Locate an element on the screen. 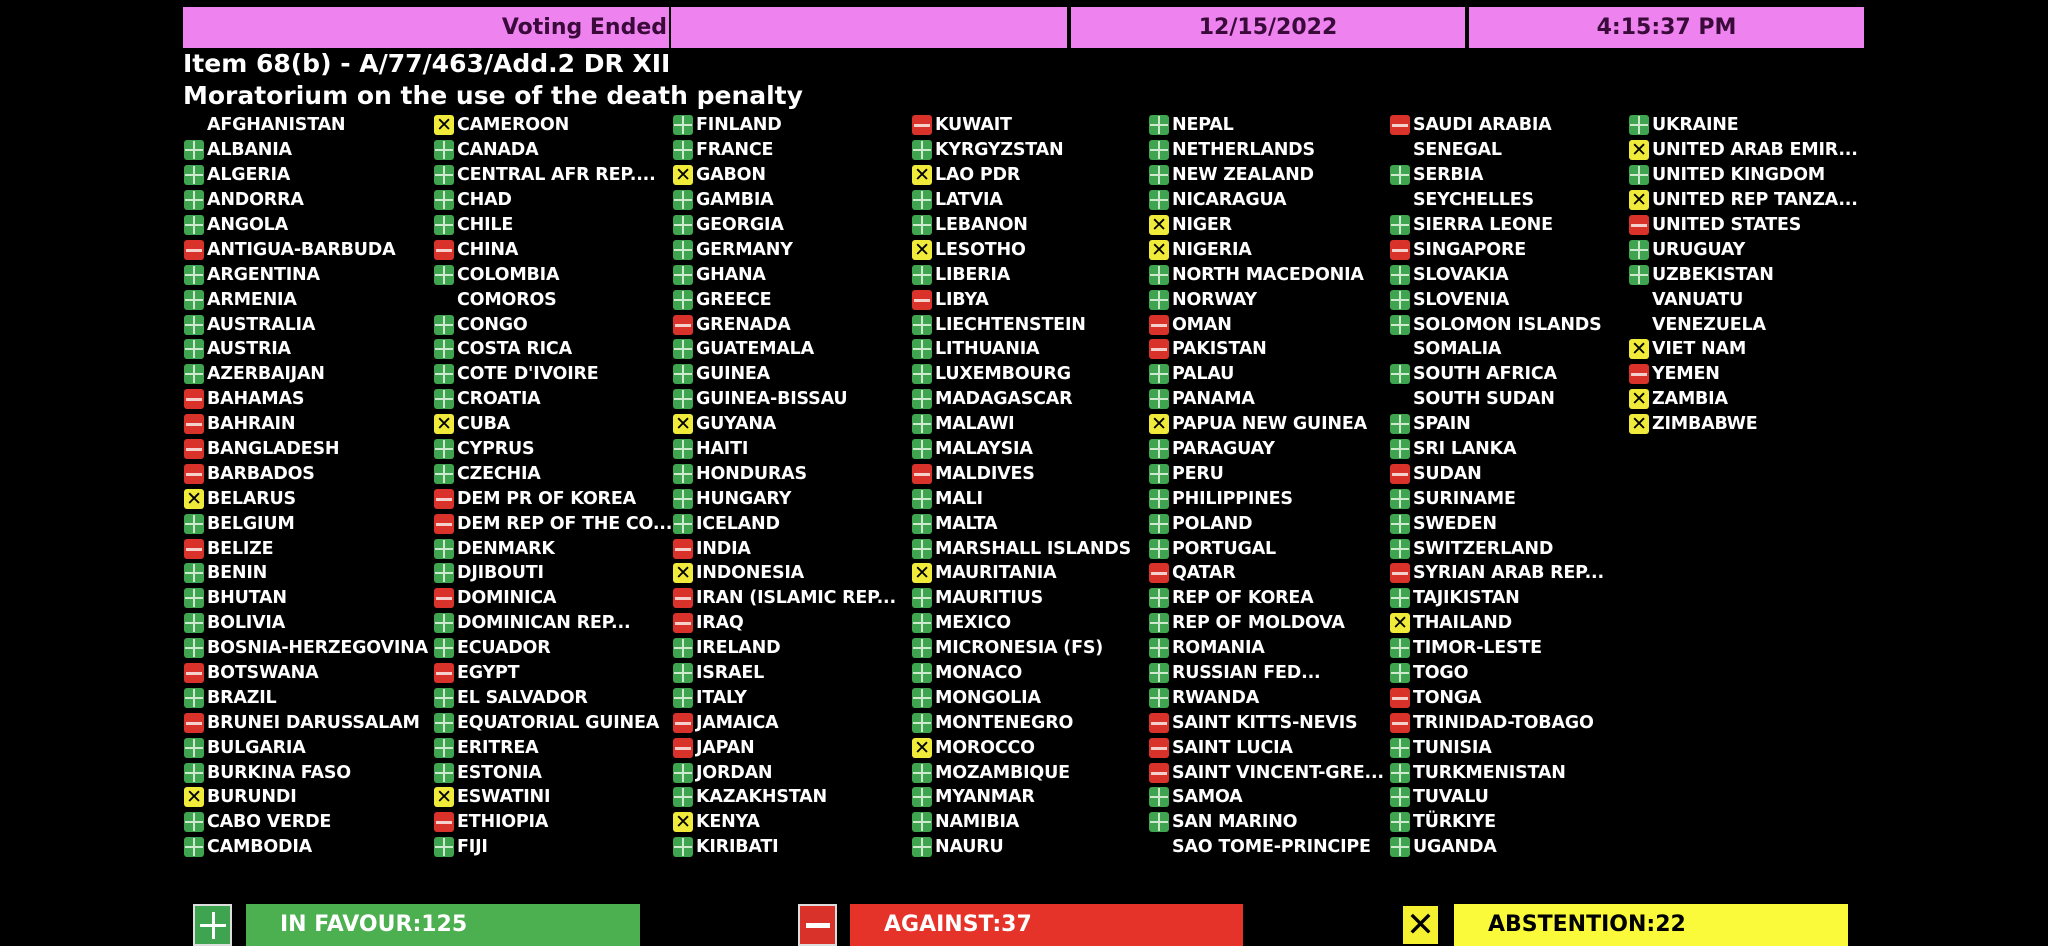 This screenshot has width=2048, height=946. country-name: CAMBODIA is located at coordinates (259, 847).